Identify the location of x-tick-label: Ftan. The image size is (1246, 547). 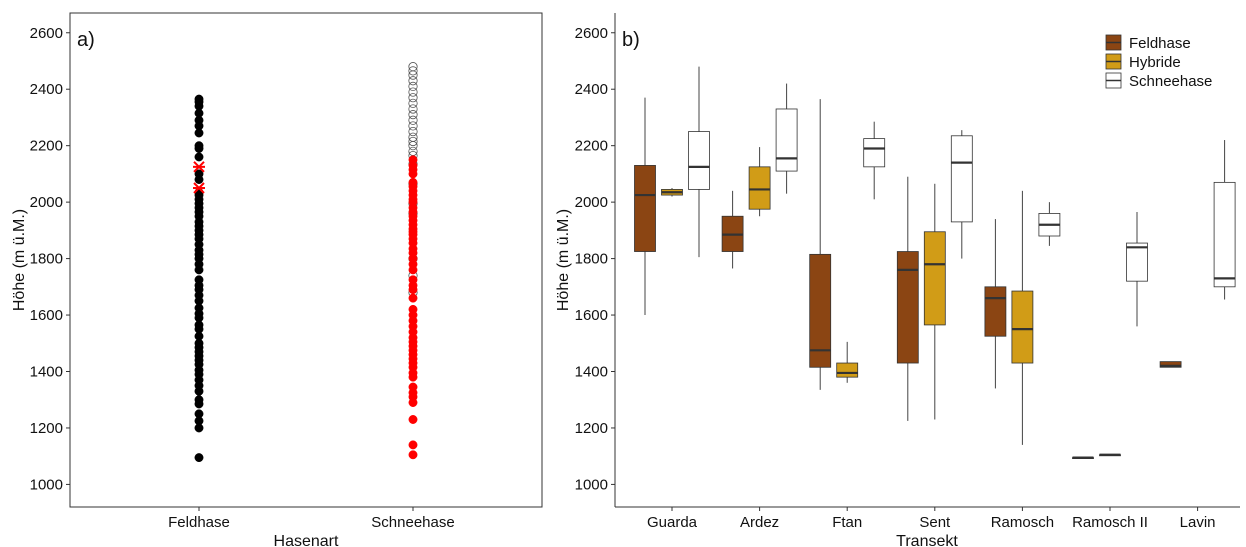
(847, 522).